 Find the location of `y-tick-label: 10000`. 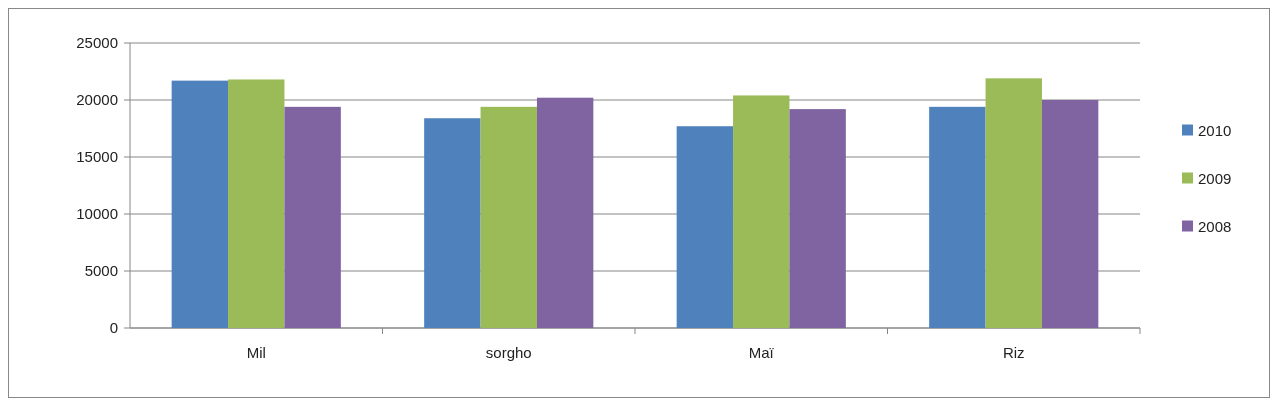

y-tick-label: 10000 is located at coordinates (97, 214).